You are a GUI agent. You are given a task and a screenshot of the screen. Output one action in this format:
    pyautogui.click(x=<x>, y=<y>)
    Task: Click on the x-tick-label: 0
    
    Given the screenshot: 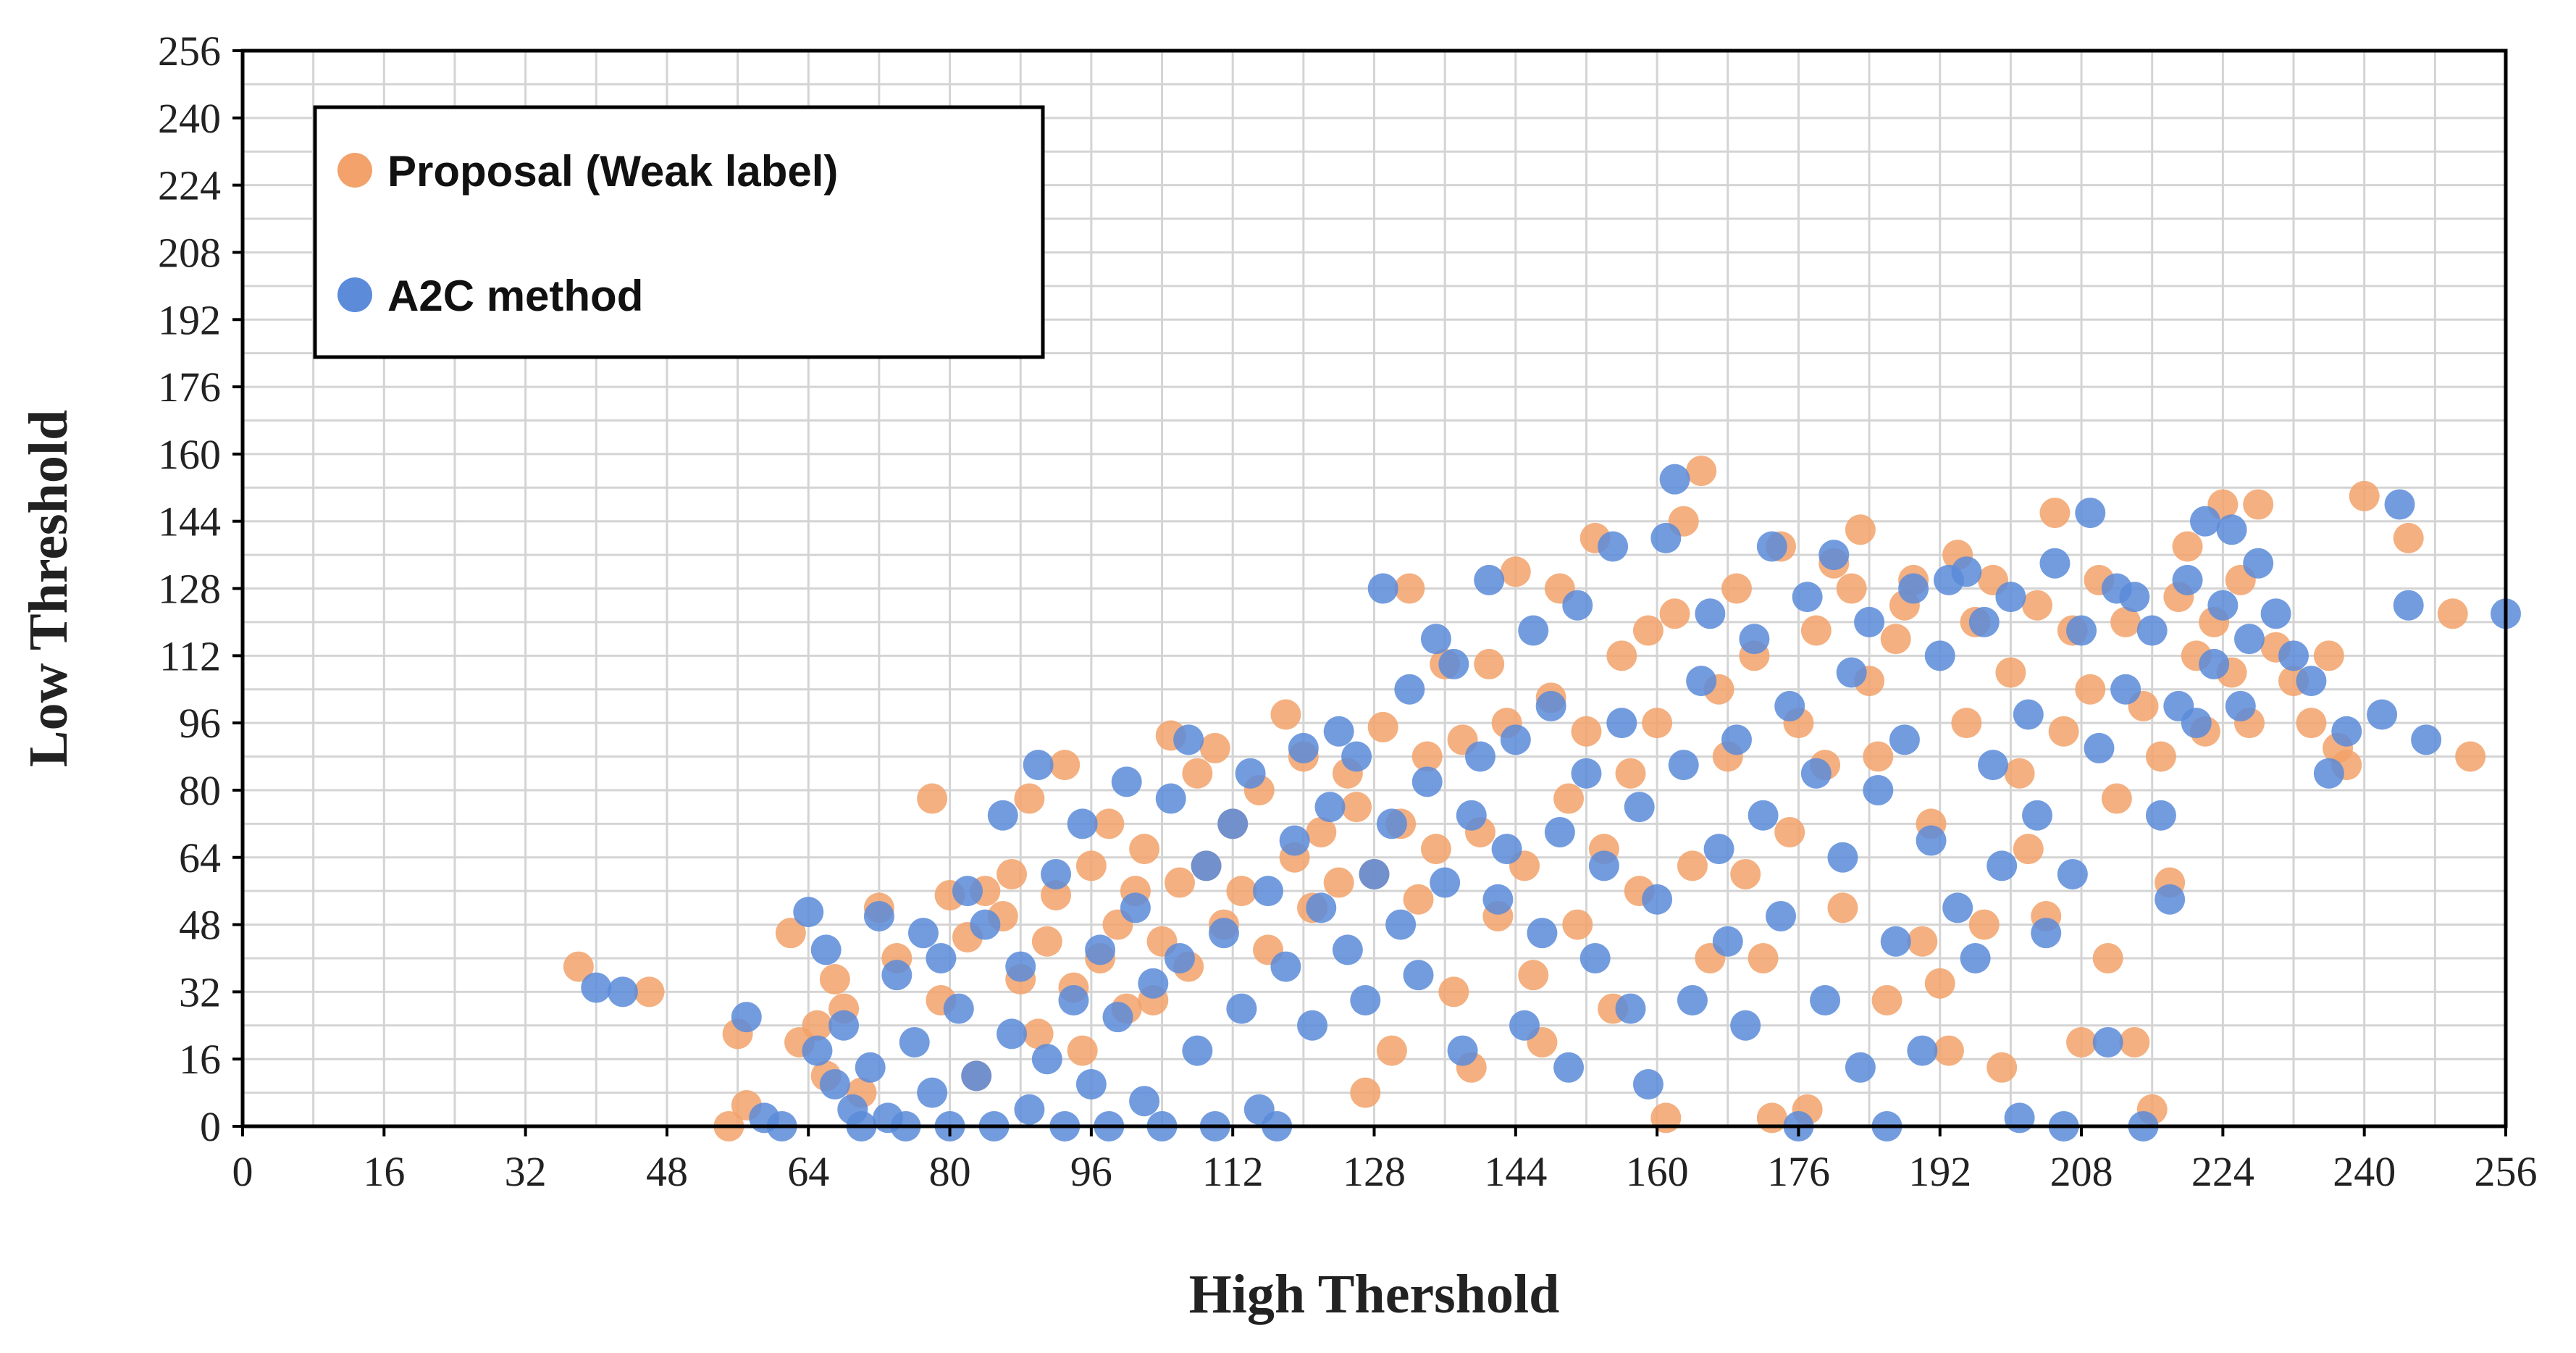 What is the action you would take?
    pyautogui.click(x=242, y=1171)
    